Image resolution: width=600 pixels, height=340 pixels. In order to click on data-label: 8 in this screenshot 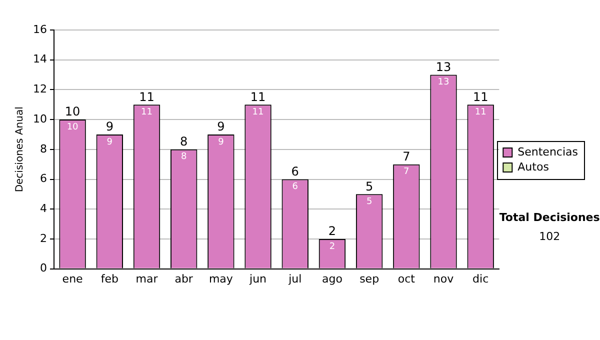, I will do `click(183, 157)`.